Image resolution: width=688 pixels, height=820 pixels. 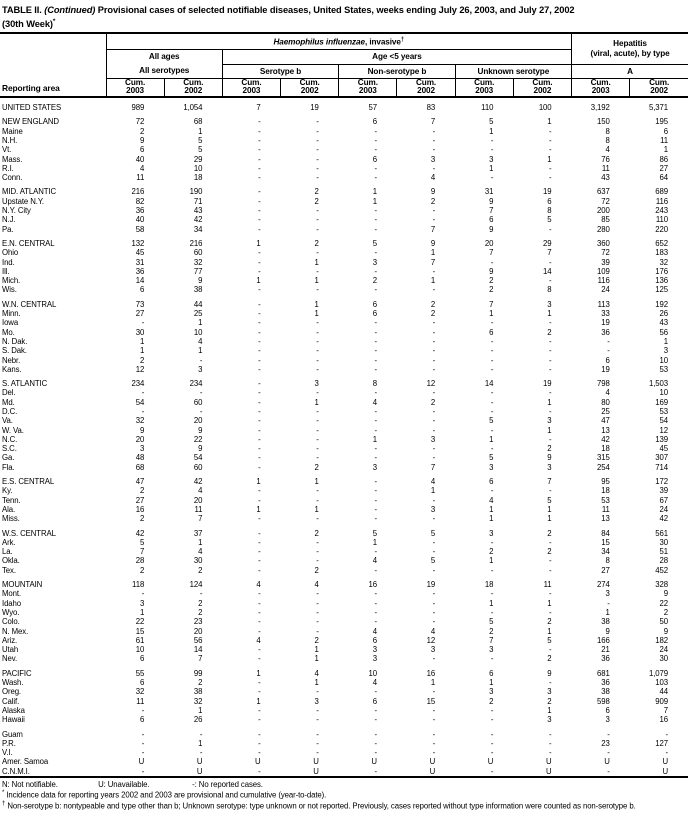 I want to click on value-cell: 42, so click(x=664, y=519).